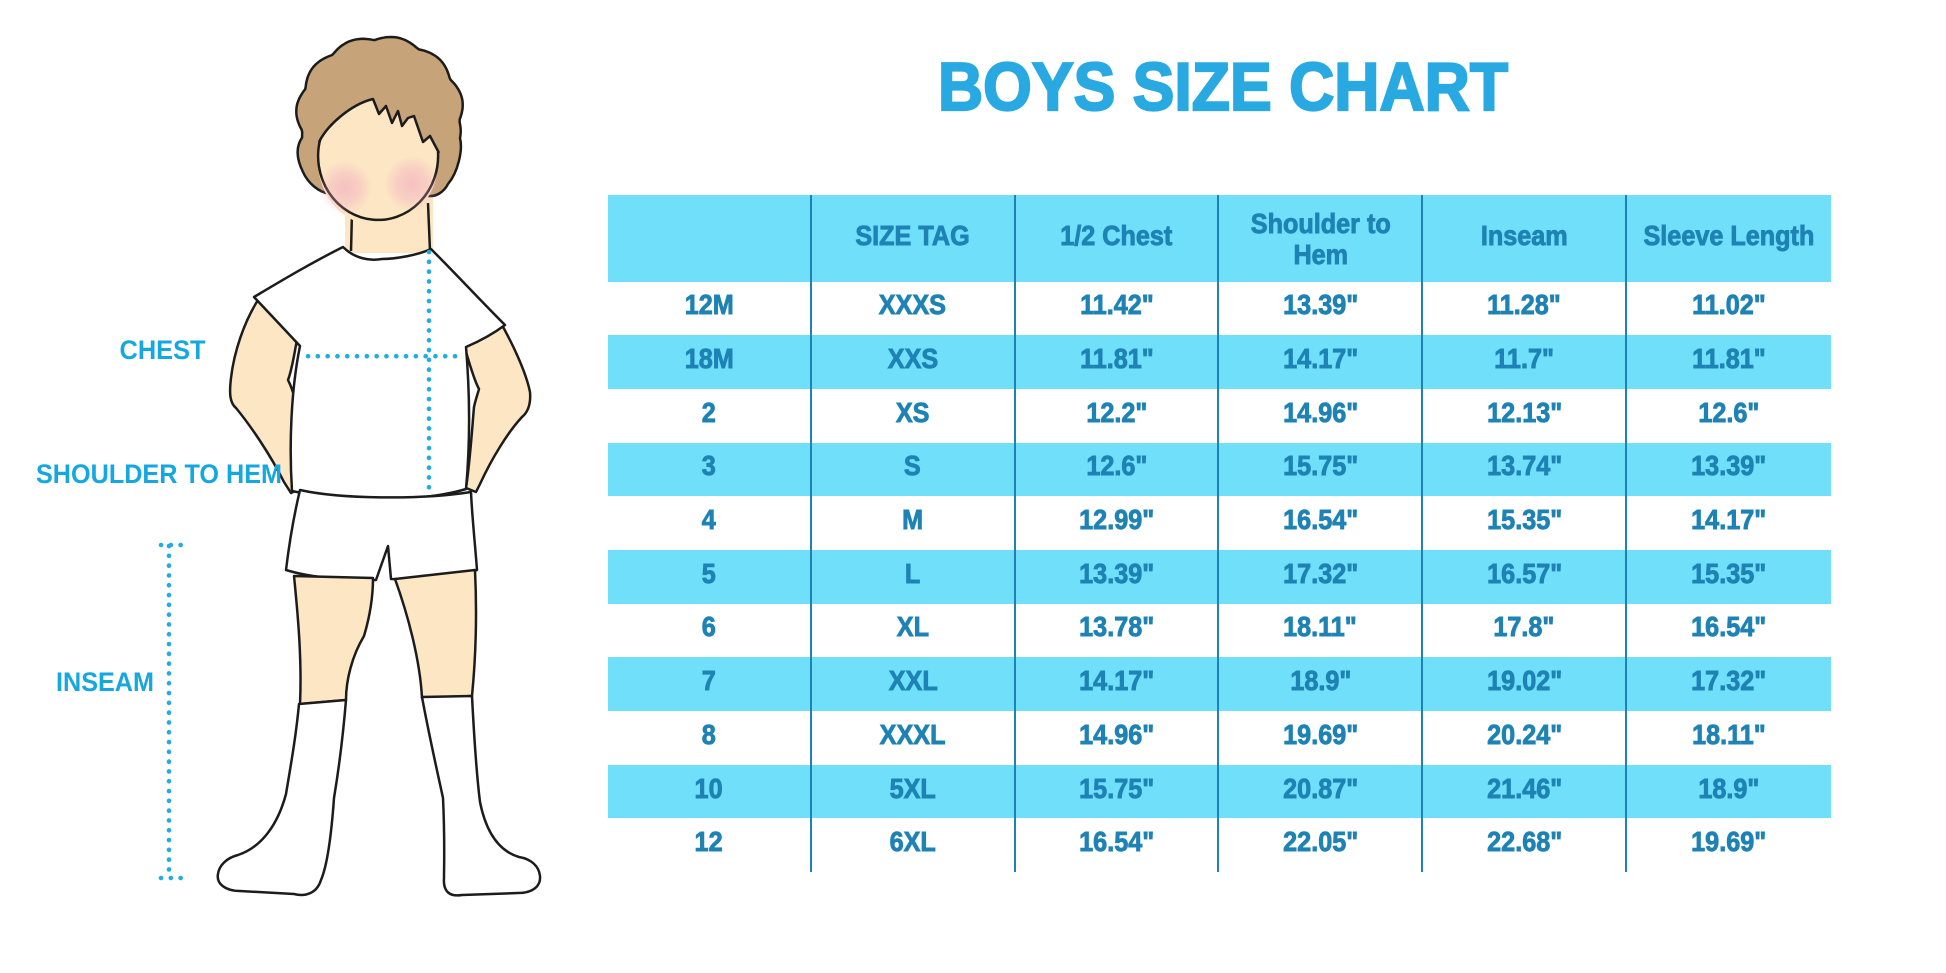 The image size is (1946, 973). Describe the element at coordinates (105, 682) in the screenshot. I see `svg-text: INSEAM` at that location.